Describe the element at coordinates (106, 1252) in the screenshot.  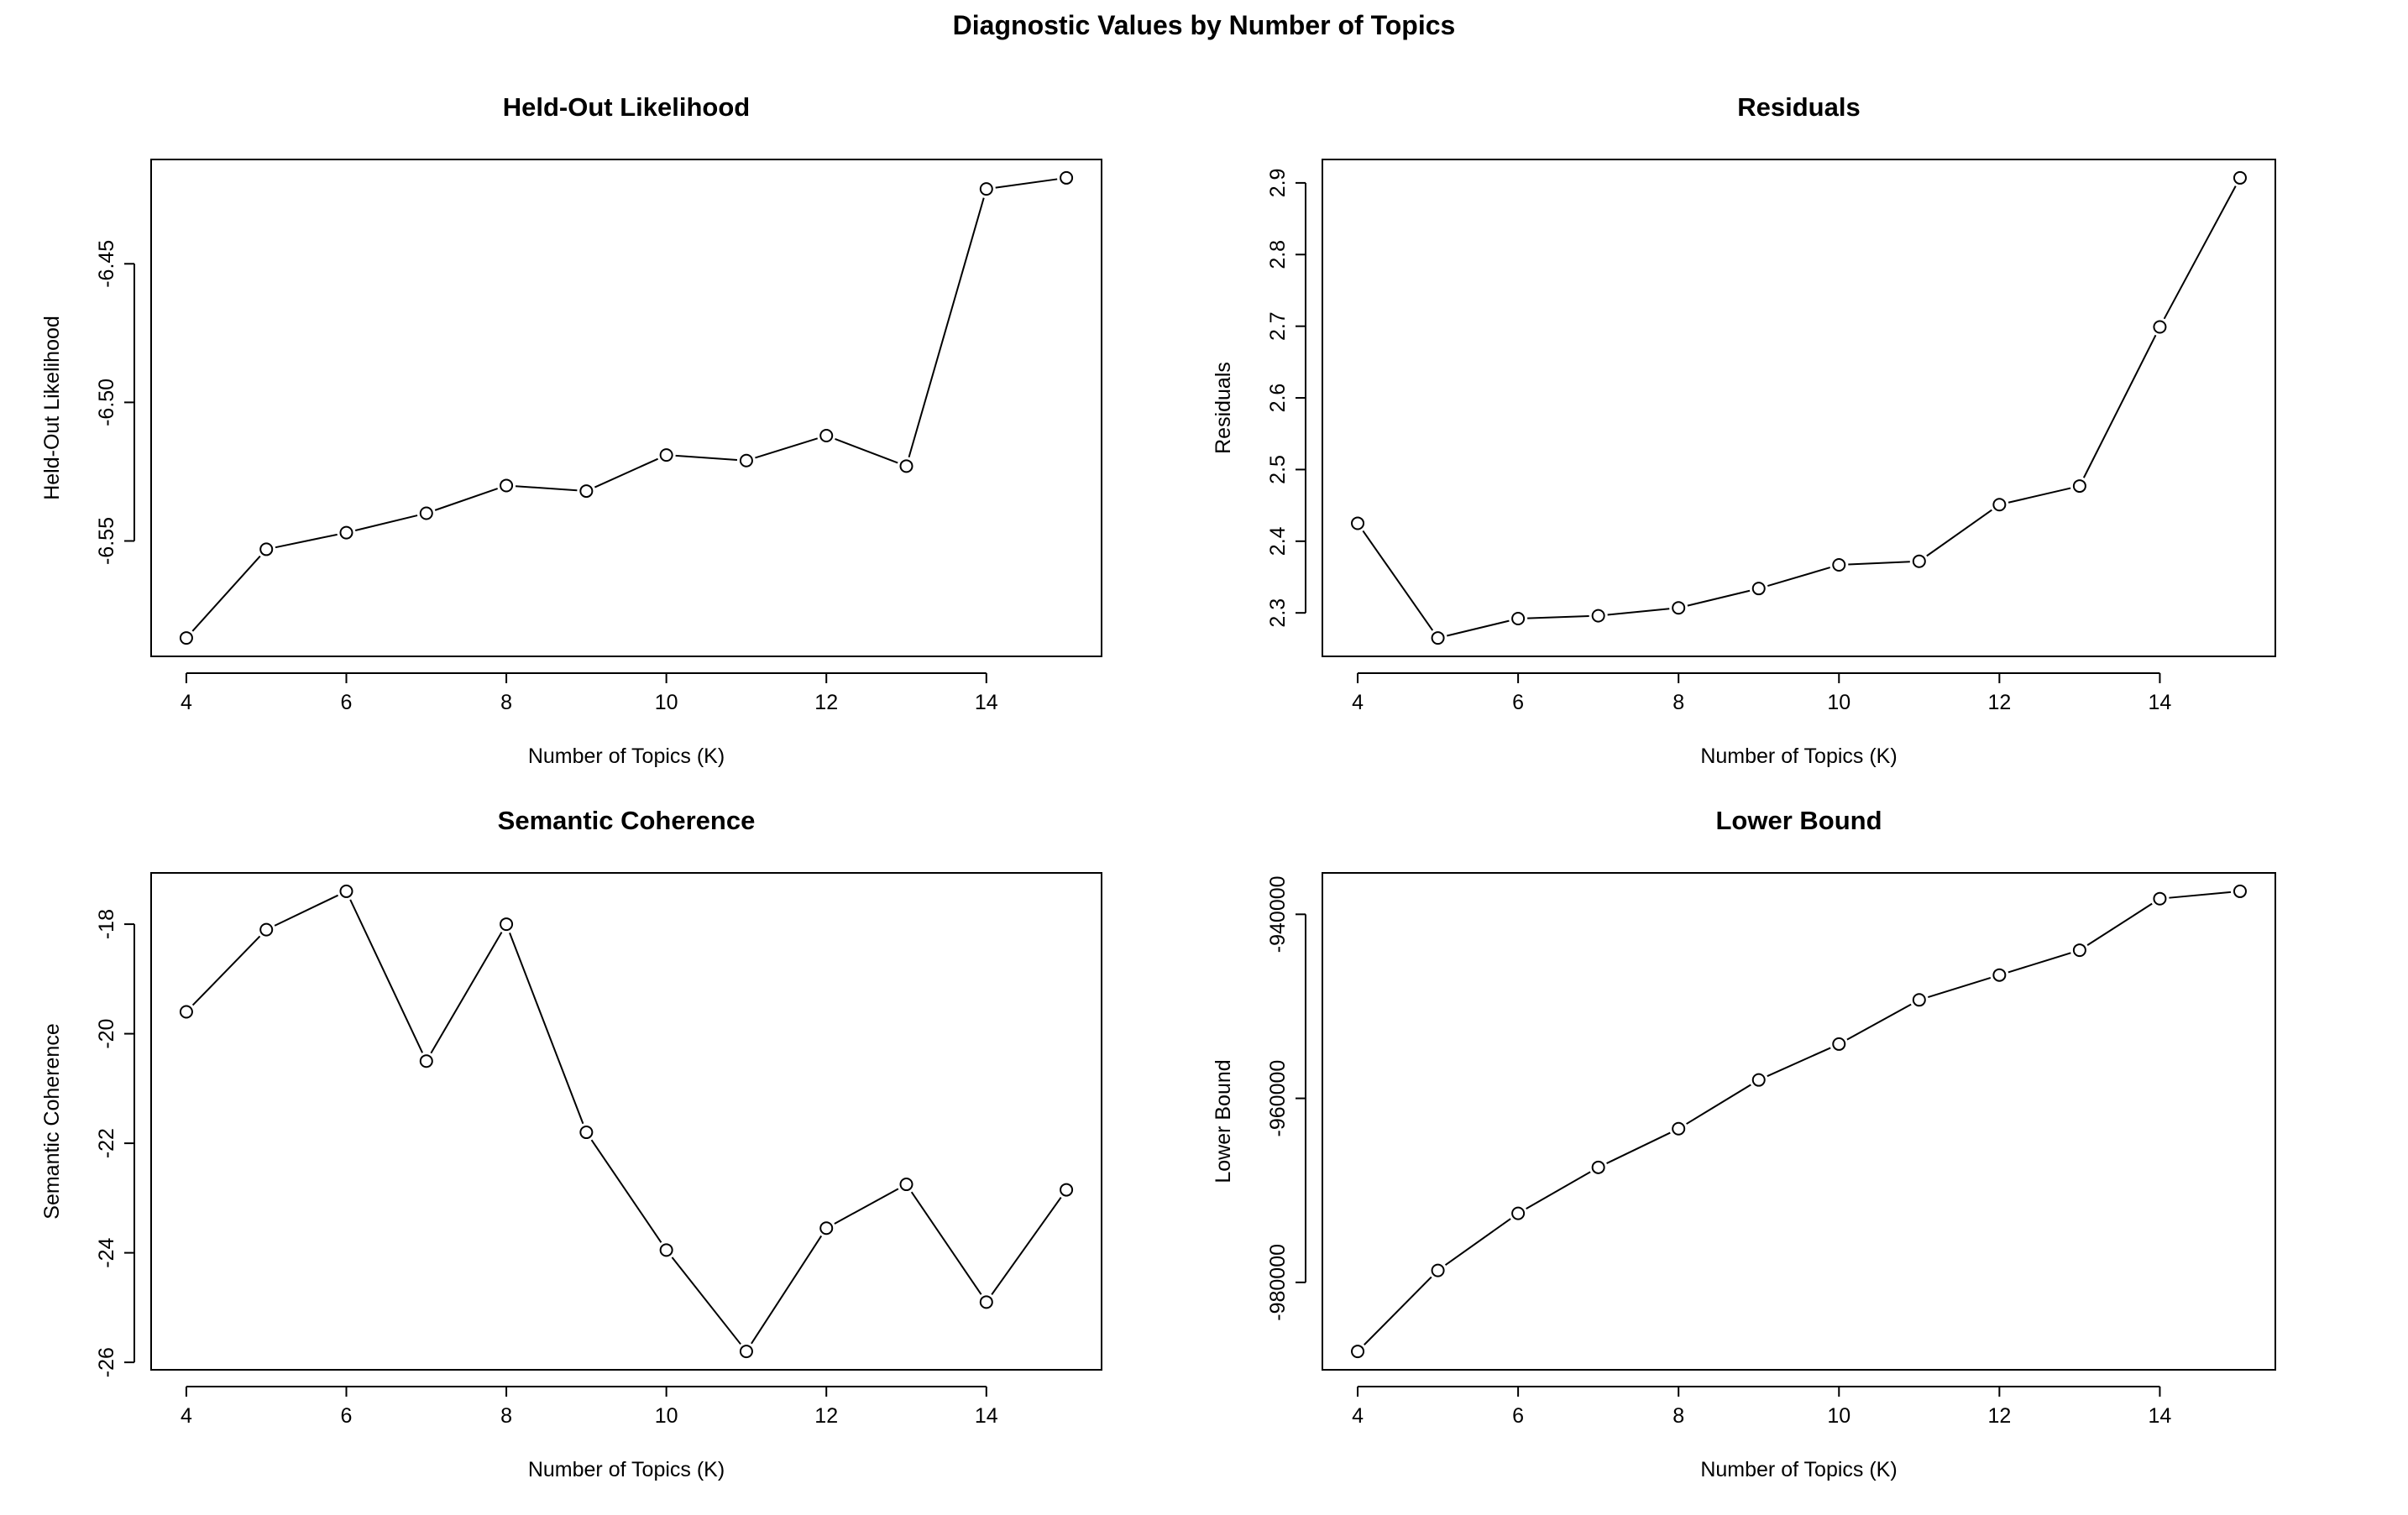
I see `semantic-coherence-y-tick-label: -24` at that location.